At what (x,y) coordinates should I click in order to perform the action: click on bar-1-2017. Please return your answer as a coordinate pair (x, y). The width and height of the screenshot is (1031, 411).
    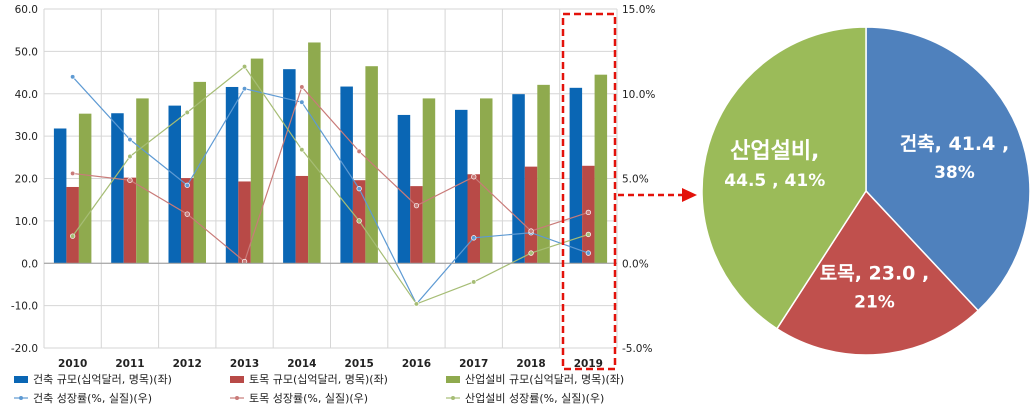
    Looking at the image, I should click on (473, 219).